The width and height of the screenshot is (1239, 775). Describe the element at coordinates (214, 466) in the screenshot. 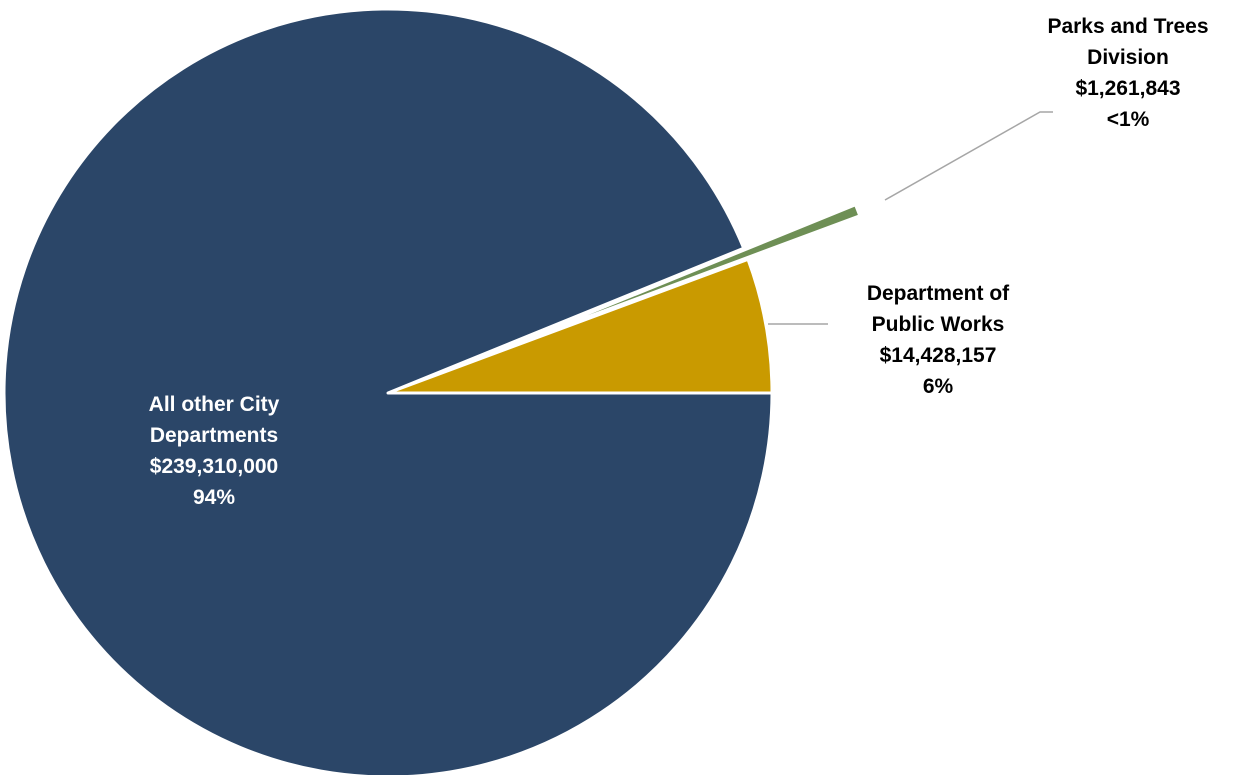

I see `slice-label-line: $239,310,000` at that location.